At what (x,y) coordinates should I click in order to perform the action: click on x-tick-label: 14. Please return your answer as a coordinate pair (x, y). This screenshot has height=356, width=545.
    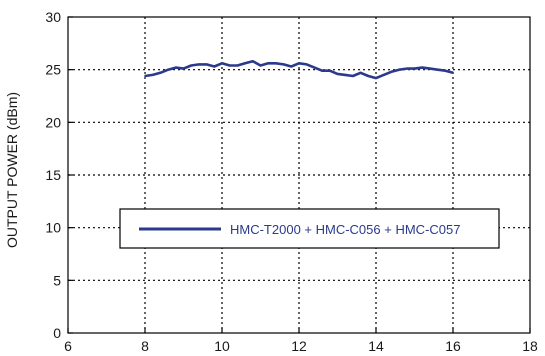
    Looking at the image, I should click on (376, 346).